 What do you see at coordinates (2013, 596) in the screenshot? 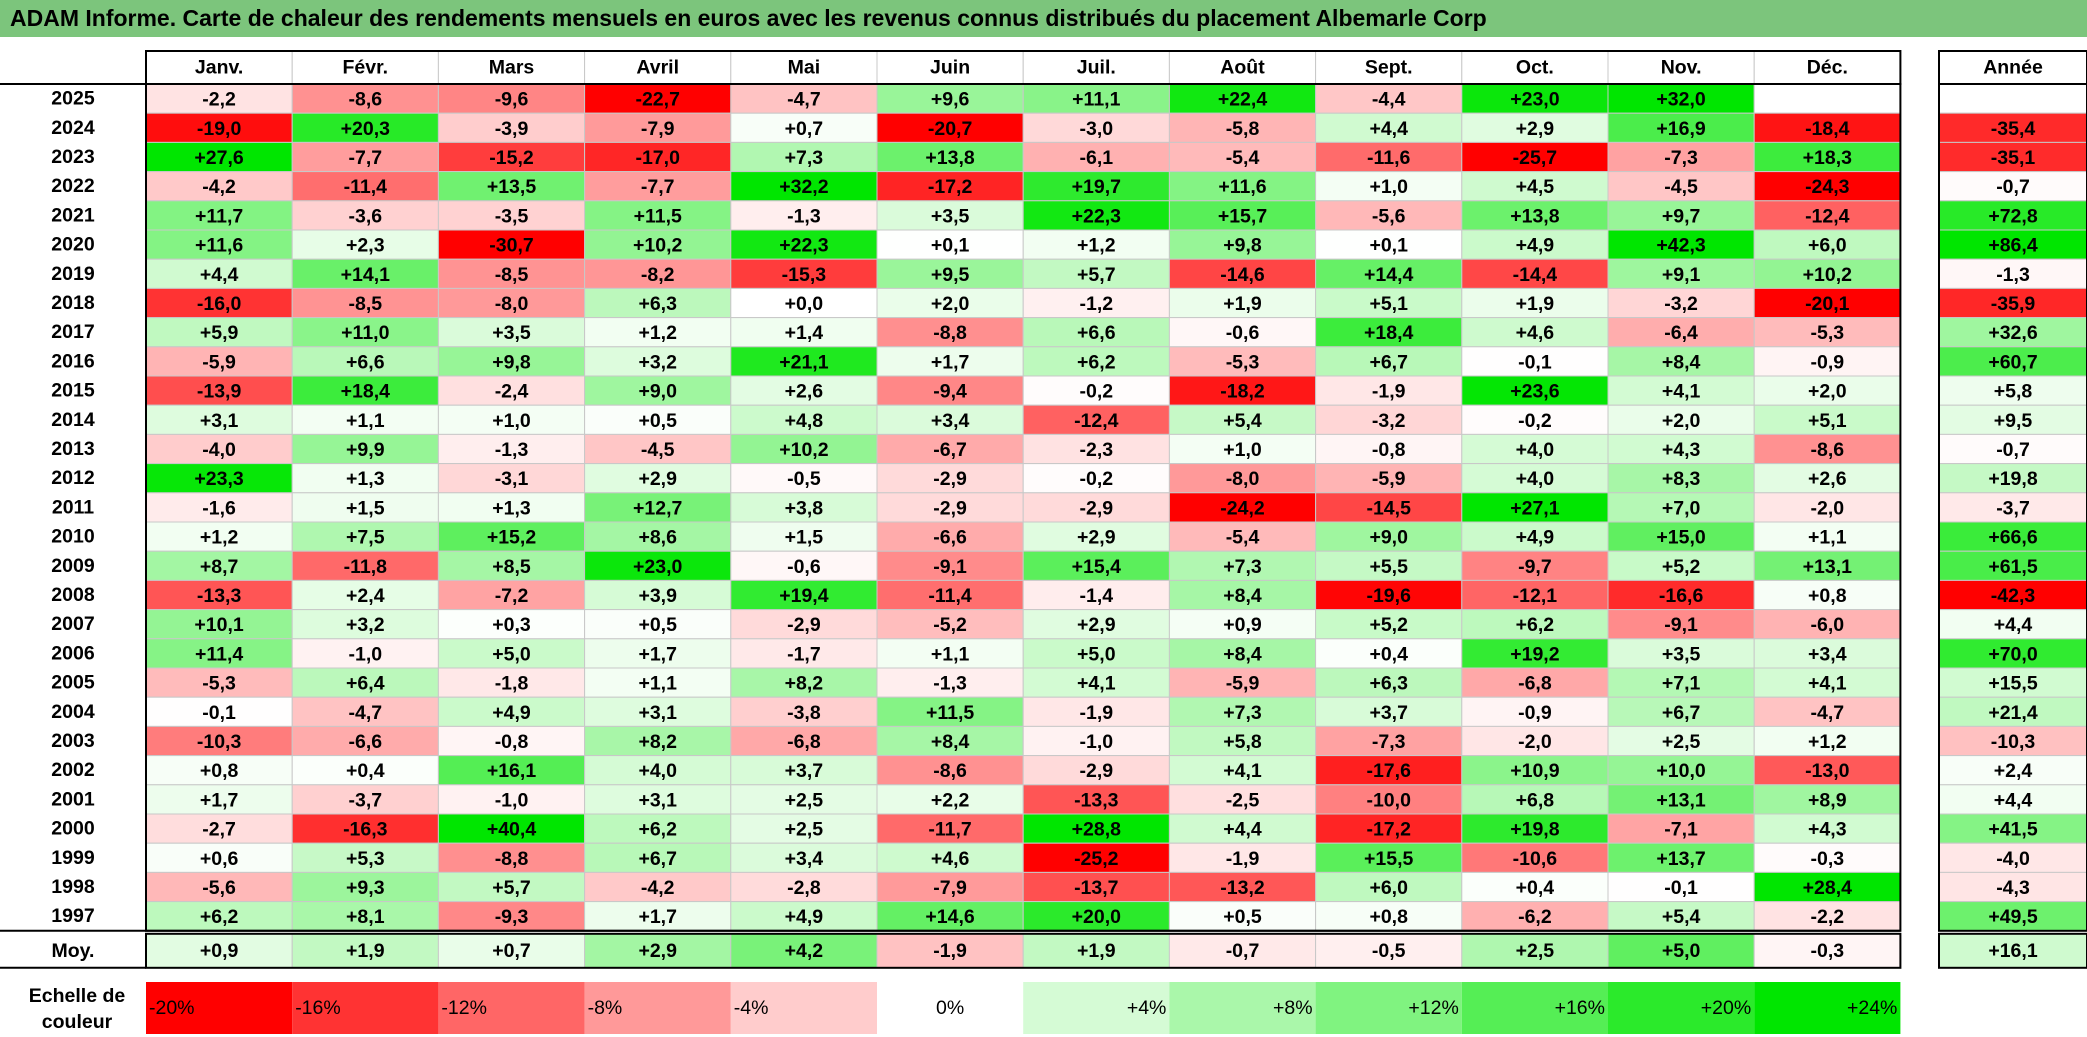
I see `annual-value: -42,3` at bounding box center [2013, 596].